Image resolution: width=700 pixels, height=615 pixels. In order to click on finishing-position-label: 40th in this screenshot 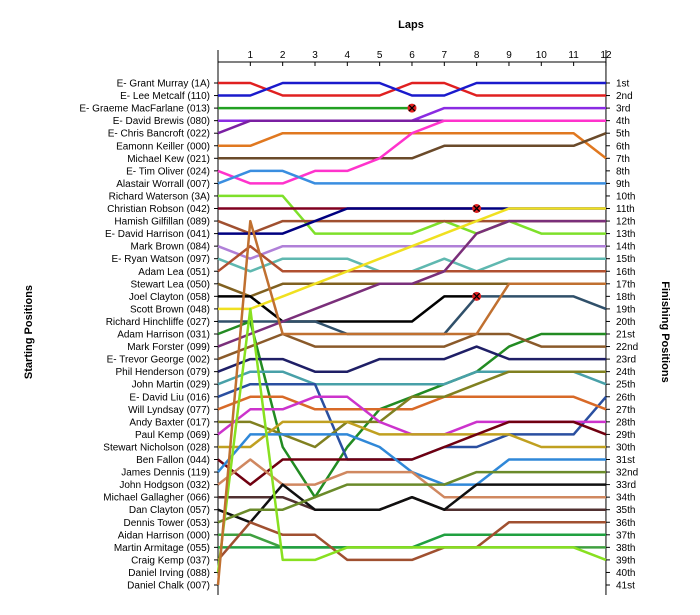, I will do `click(625, 573)`.